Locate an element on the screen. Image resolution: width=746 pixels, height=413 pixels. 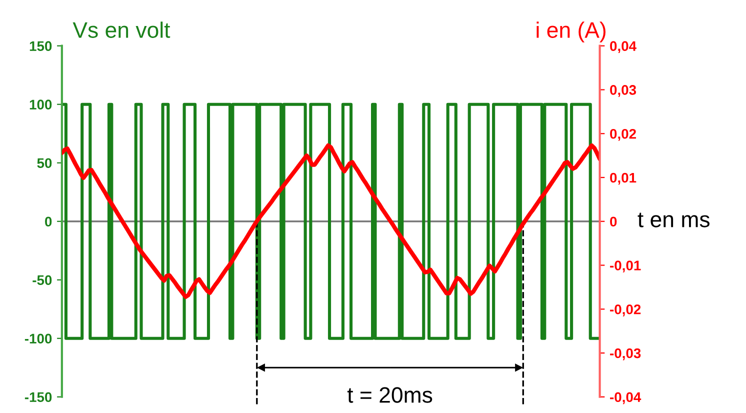
y2-tick-label: 0 is located at coordinates (613, 221).